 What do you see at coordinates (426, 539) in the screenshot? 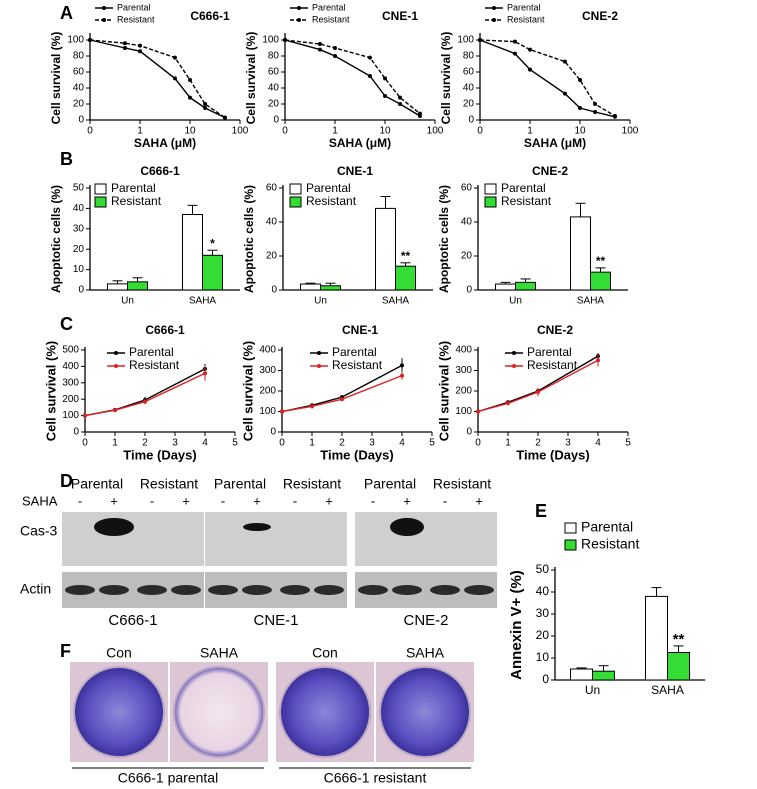
I see `blot-membrane` at bounding box center [426, 539].